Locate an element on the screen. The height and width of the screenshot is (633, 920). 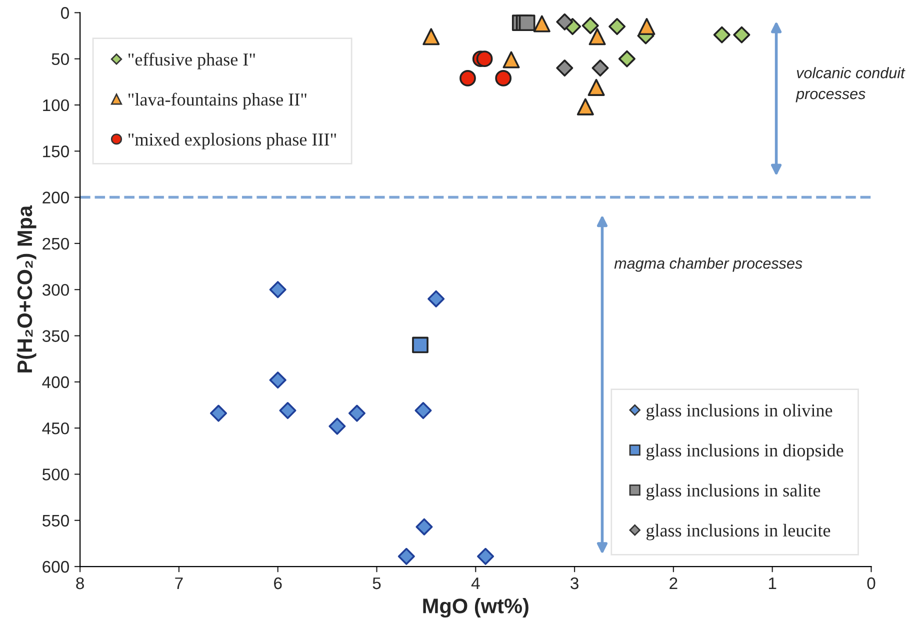
y-tick-label: 250 is located at coordinates (55, 244).